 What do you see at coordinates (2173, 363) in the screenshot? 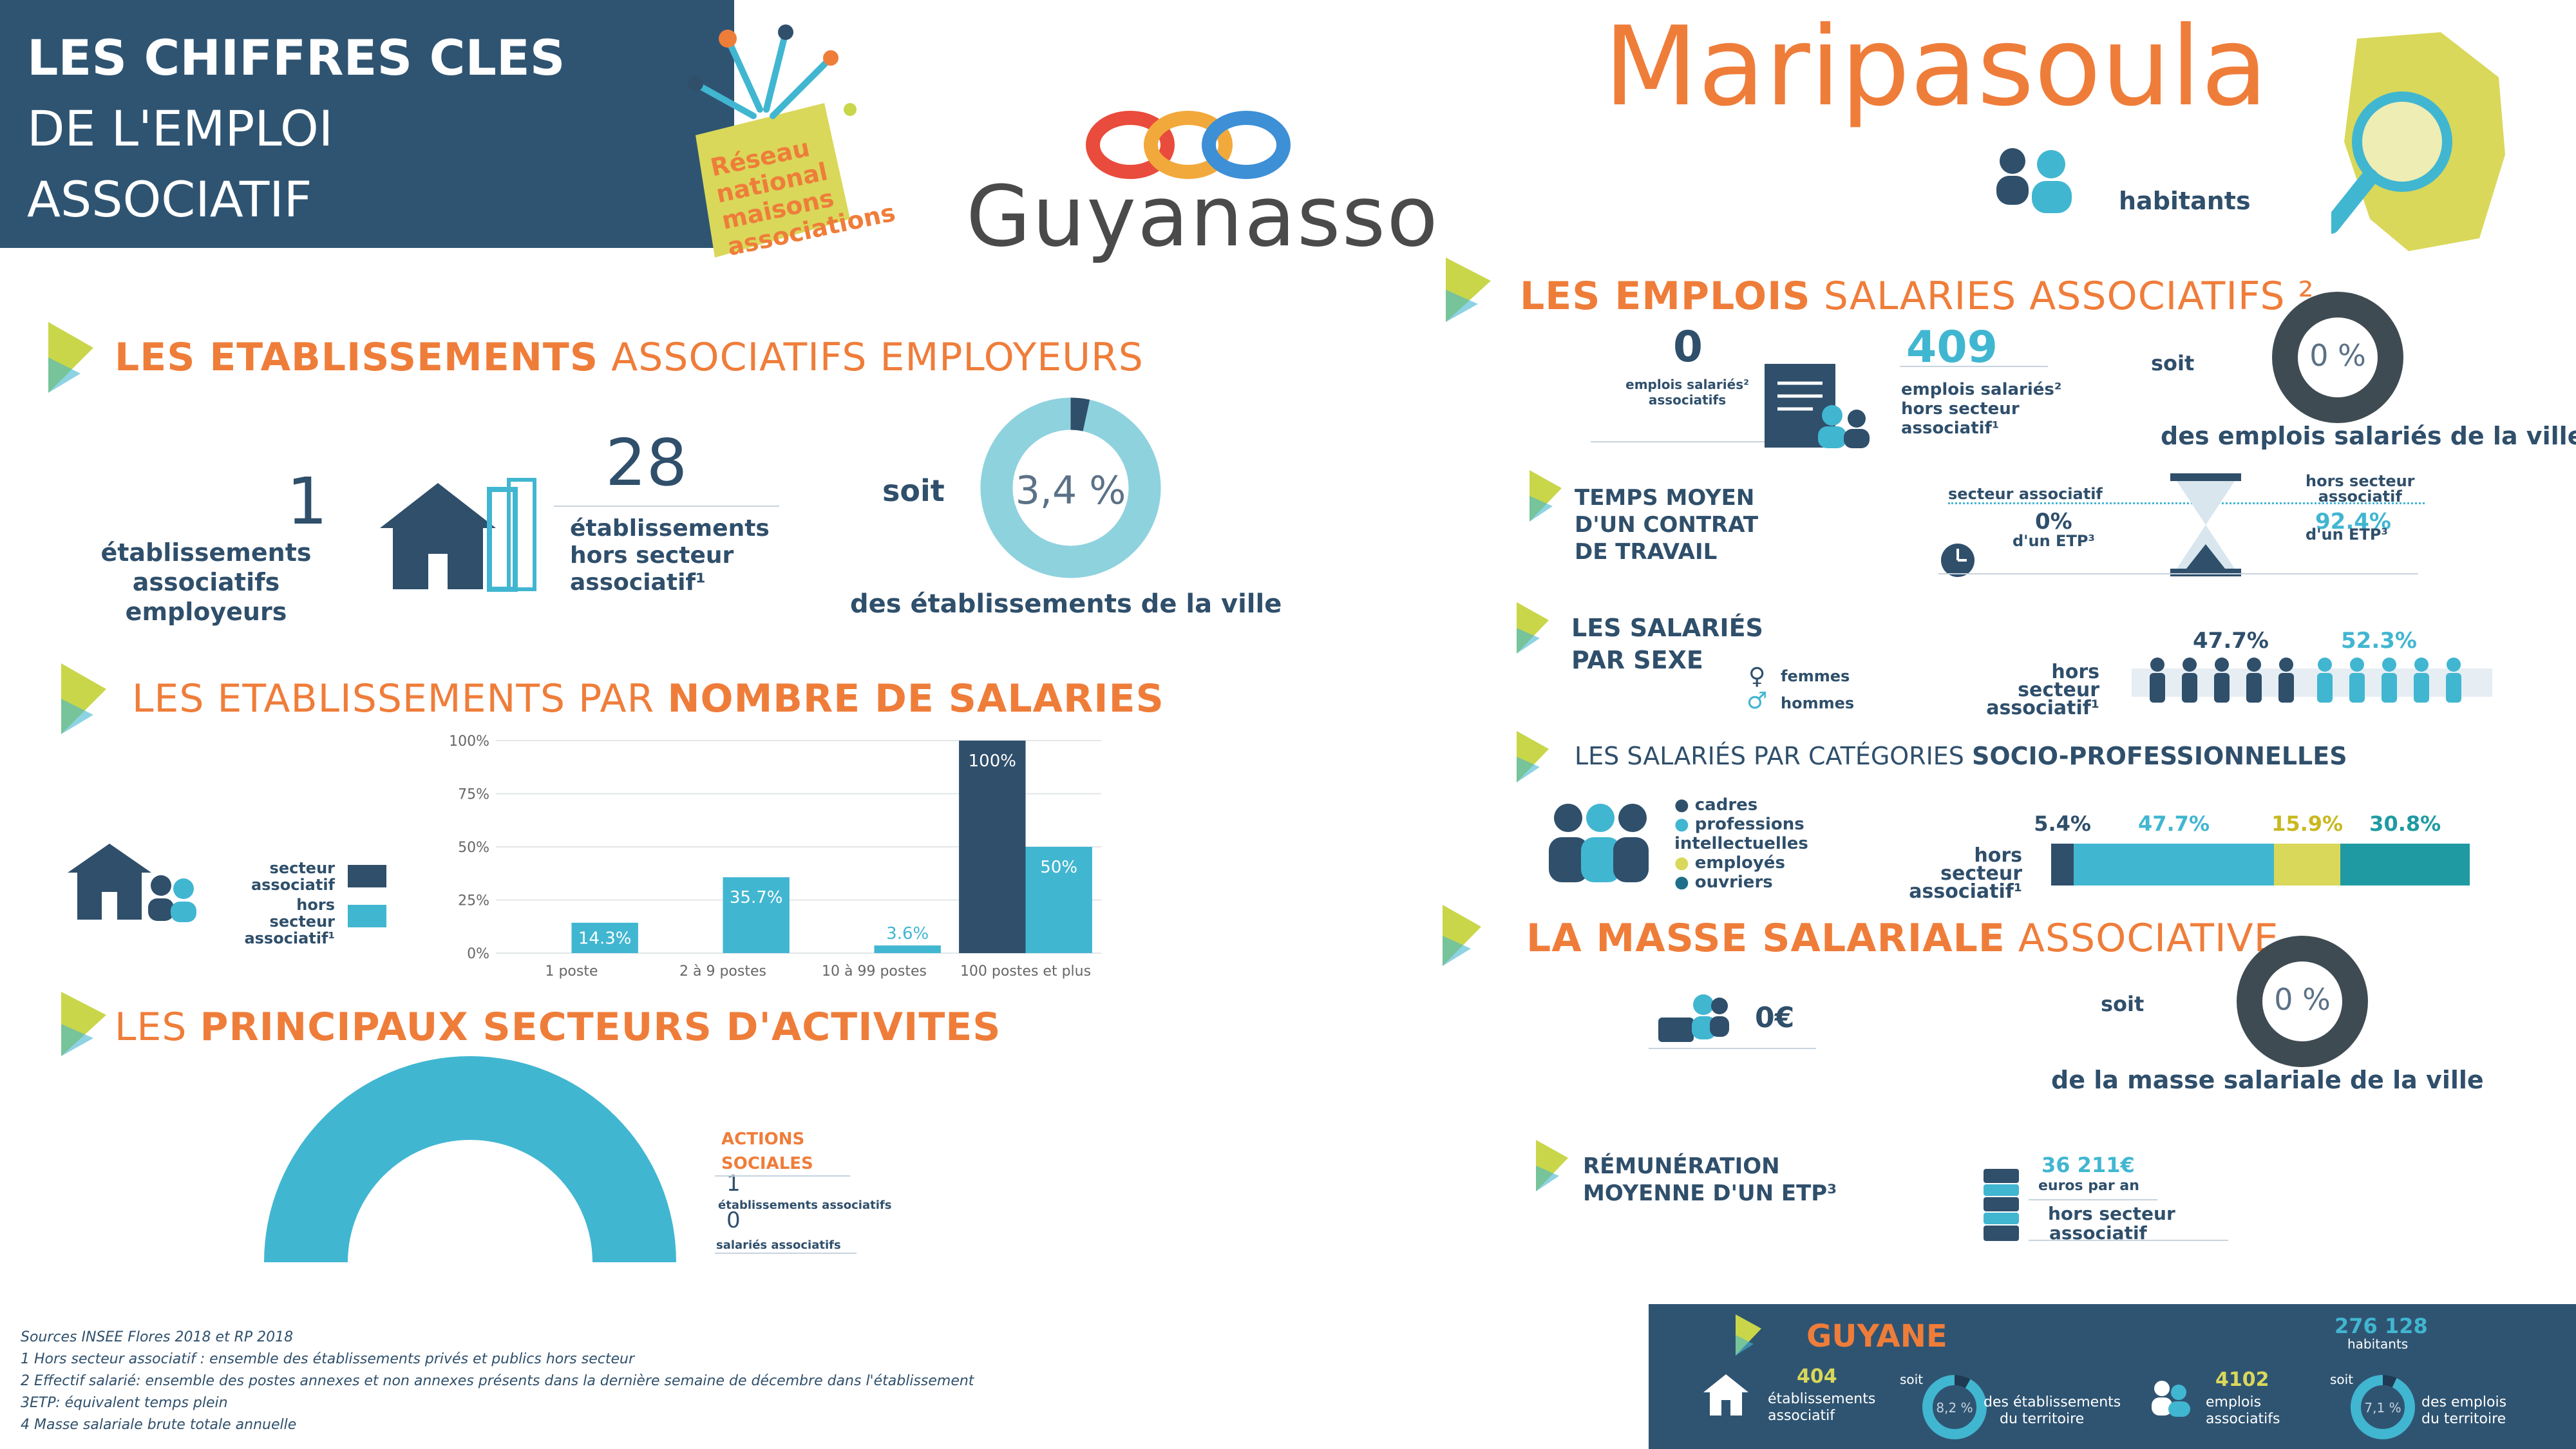
I see `emplois-soit: soit` at bounding box center [2173, 363].